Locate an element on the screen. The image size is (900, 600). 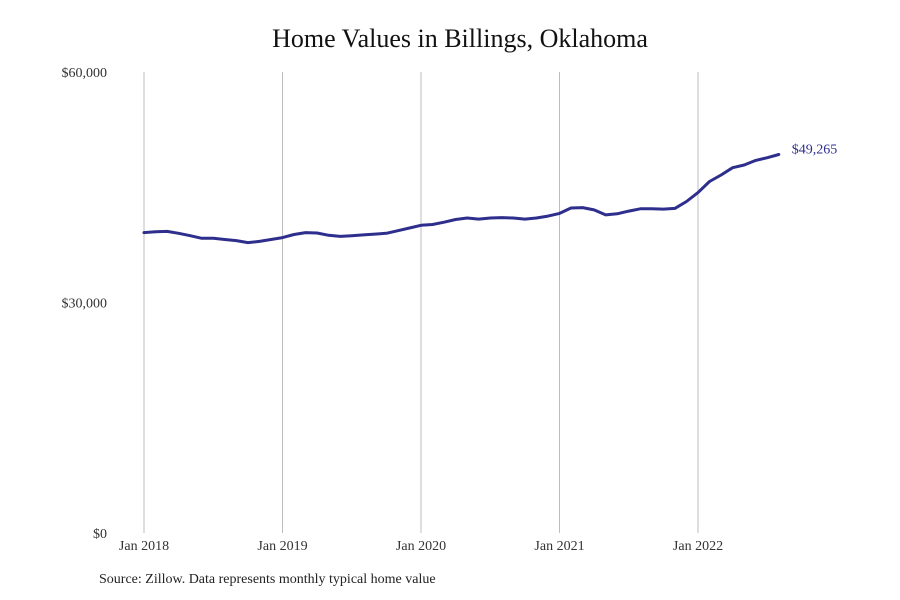
y-tick-label-0: $0 is located at coordinates (100, 534).